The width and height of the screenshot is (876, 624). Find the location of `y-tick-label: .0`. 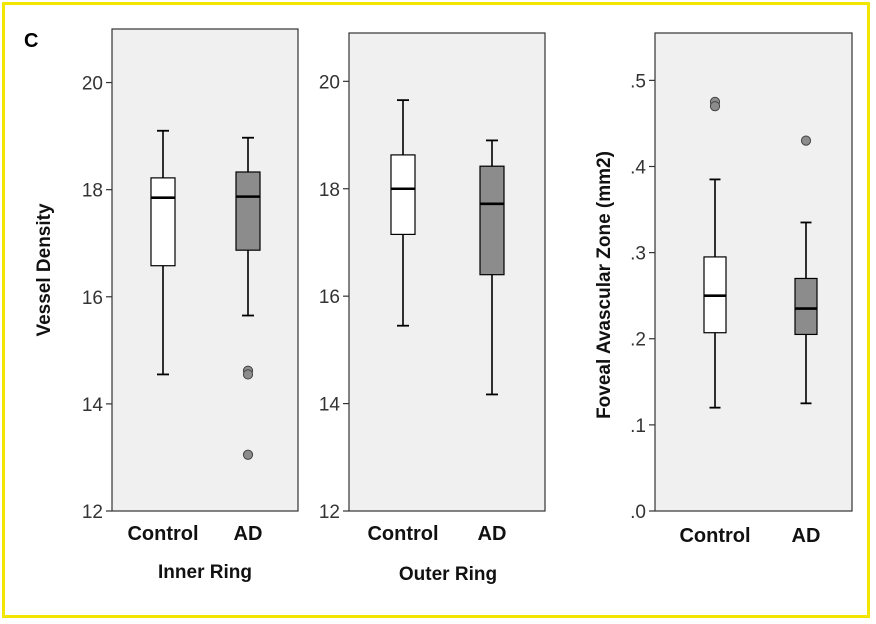

y-tick-label: .0 is located at coordinates (638, 512).